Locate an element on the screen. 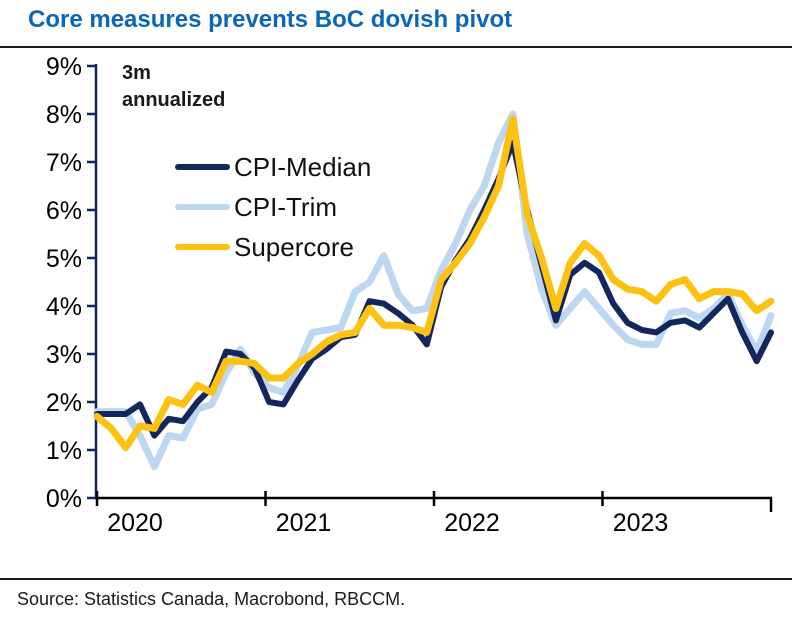 The image size is (792, 632). legend-label-cpi-trim: CPI-Trim is located at coordinates (286, 206).